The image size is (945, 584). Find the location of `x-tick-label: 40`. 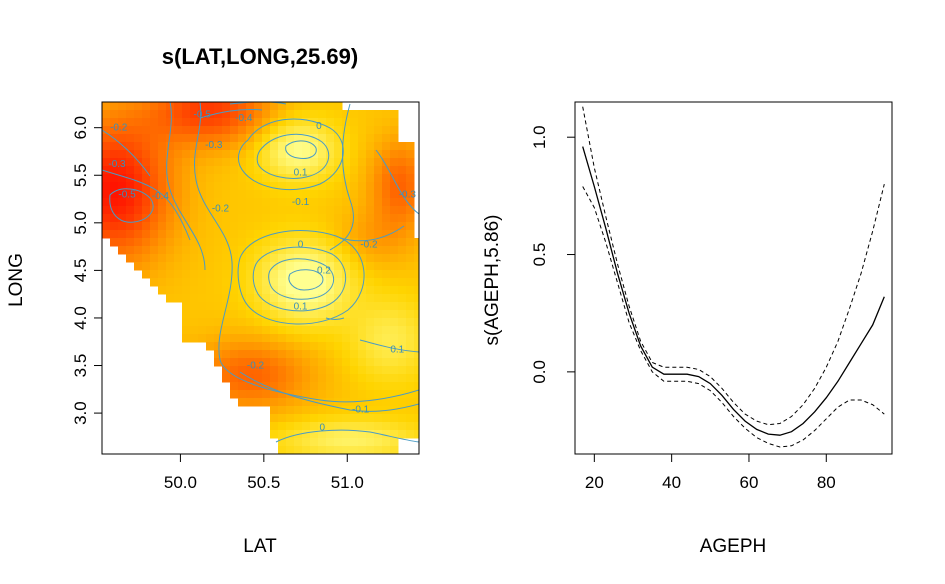

x-tick-label: 40 is located at coordinates (671, 482).